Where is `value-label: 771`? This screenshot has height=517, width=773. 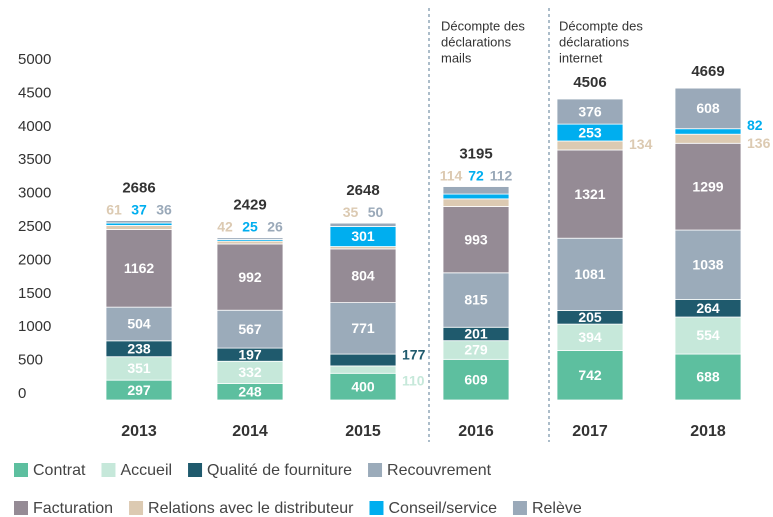 value-label: 771 is located at coordinates (363, 328).